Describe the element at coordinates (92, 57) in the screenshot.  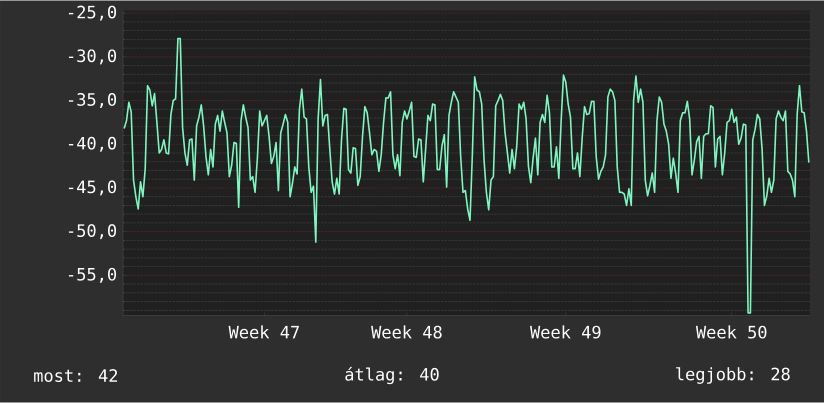
I see `y-tick-label: -30,0` at that location.